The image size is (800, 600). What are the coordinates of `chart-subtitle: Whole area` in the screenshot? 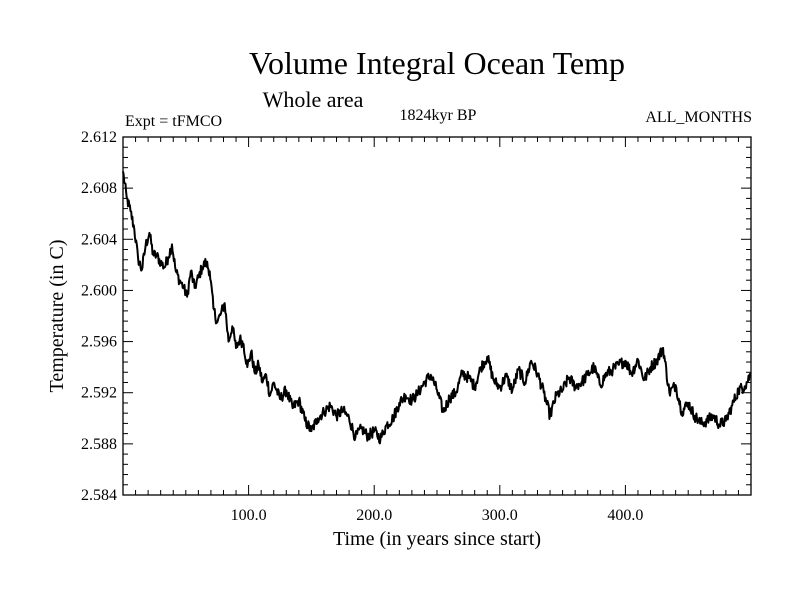 It's located at (313, 99).